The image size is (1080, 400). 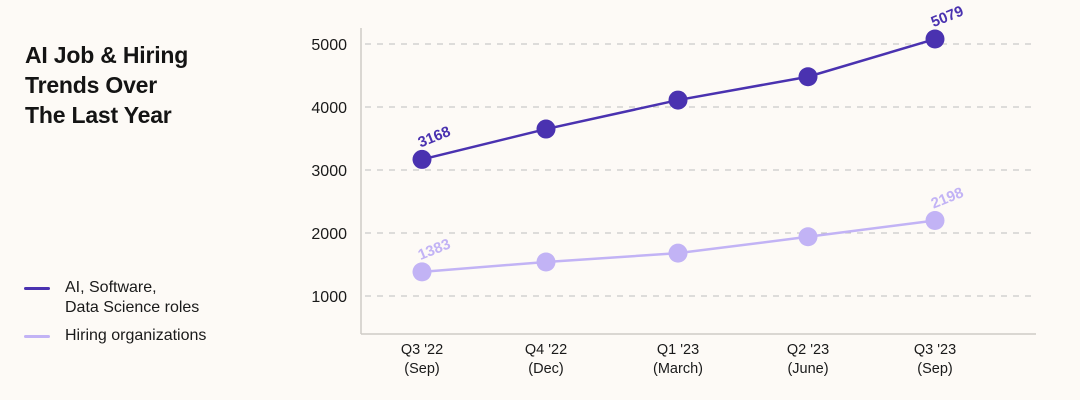 I want to click on title-line: The Last Year, so click(x=98, y=115).